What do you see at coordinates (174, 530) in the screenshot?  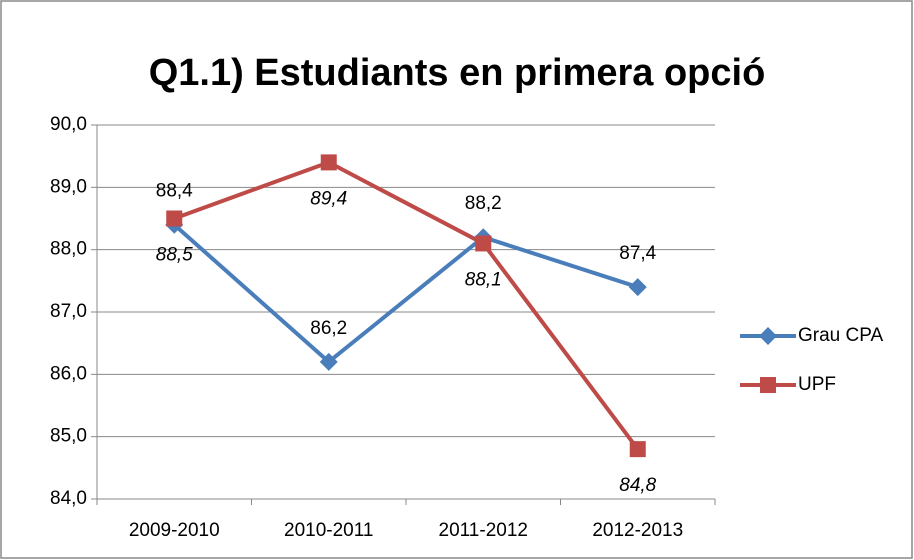 I see `x-tick-label: 2009-2010` at bounding box center [174, 530].